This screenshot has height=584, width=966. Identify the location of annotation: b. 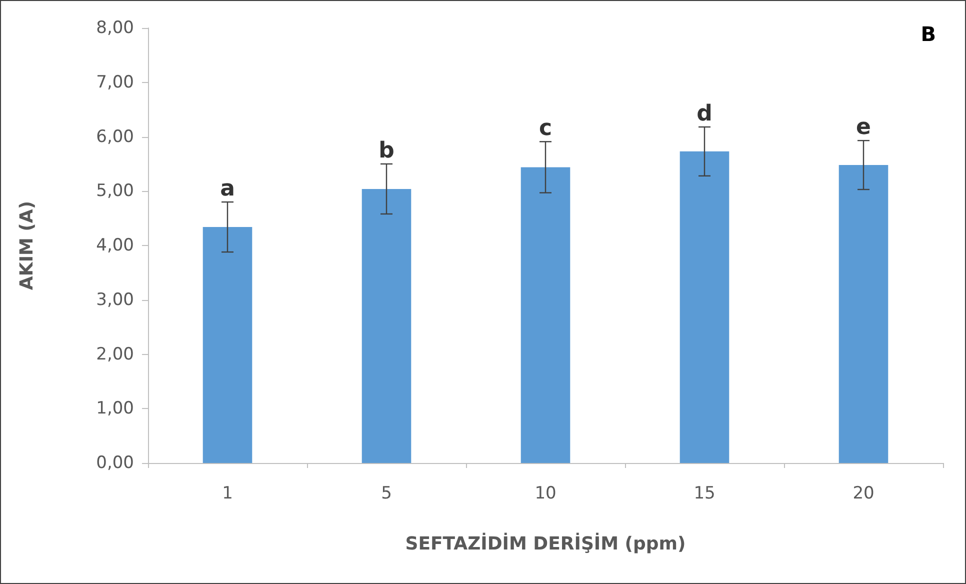
(386, 151).